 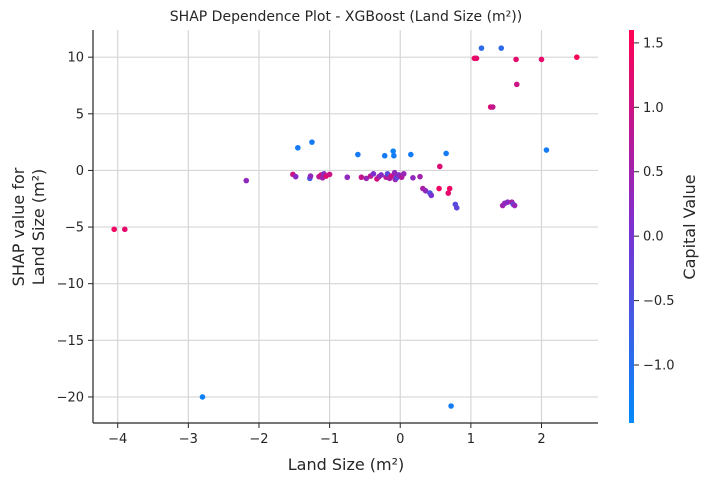 I want to click on colorbar-tick-label: 0.5, so click(x=653, y=172).